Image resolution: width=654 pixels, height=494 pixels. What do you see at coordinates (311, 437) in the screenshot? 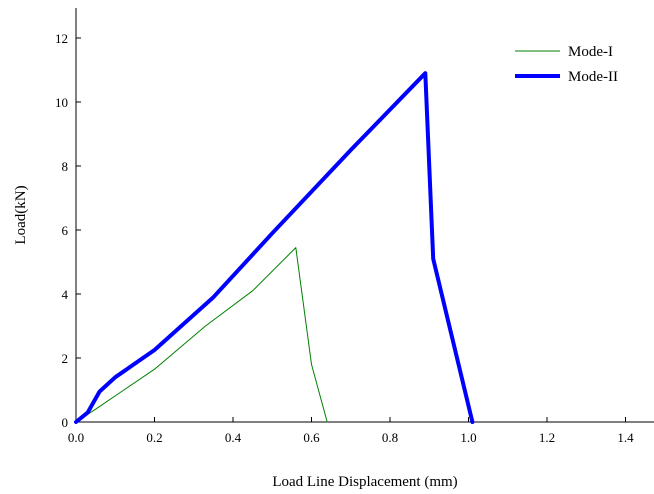
I see `x-tick-label: 0.6` at bounding box center [311, 437].